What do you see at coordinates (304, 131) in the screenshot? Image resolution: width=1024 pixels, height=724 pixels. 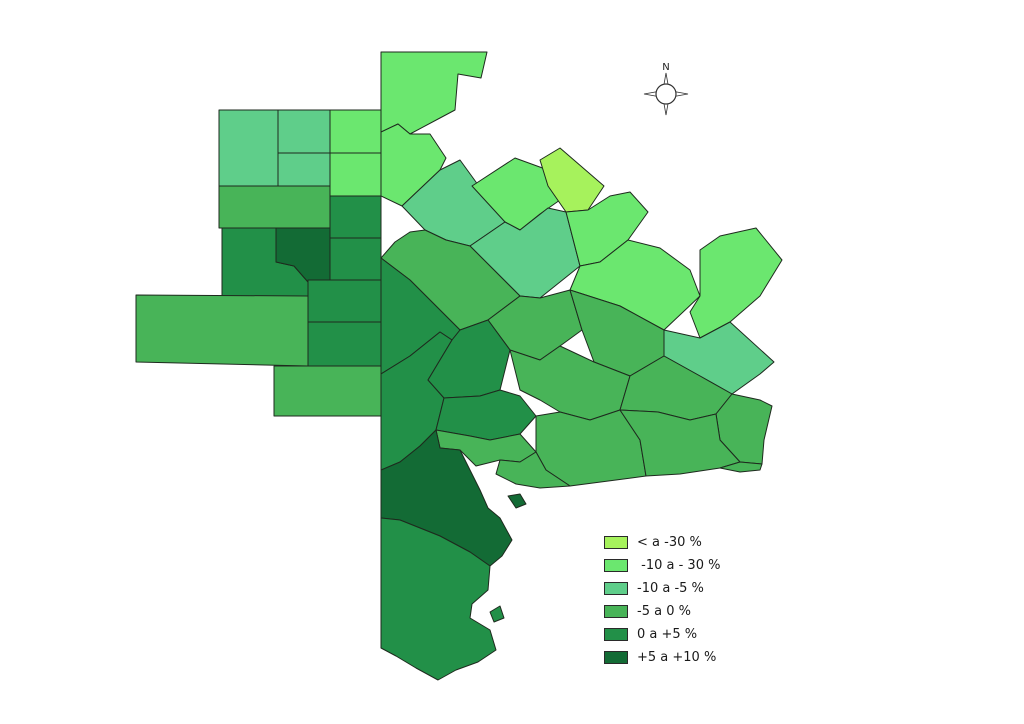 I see `region-west-grid-nm1` at bounding box center [304, 131].